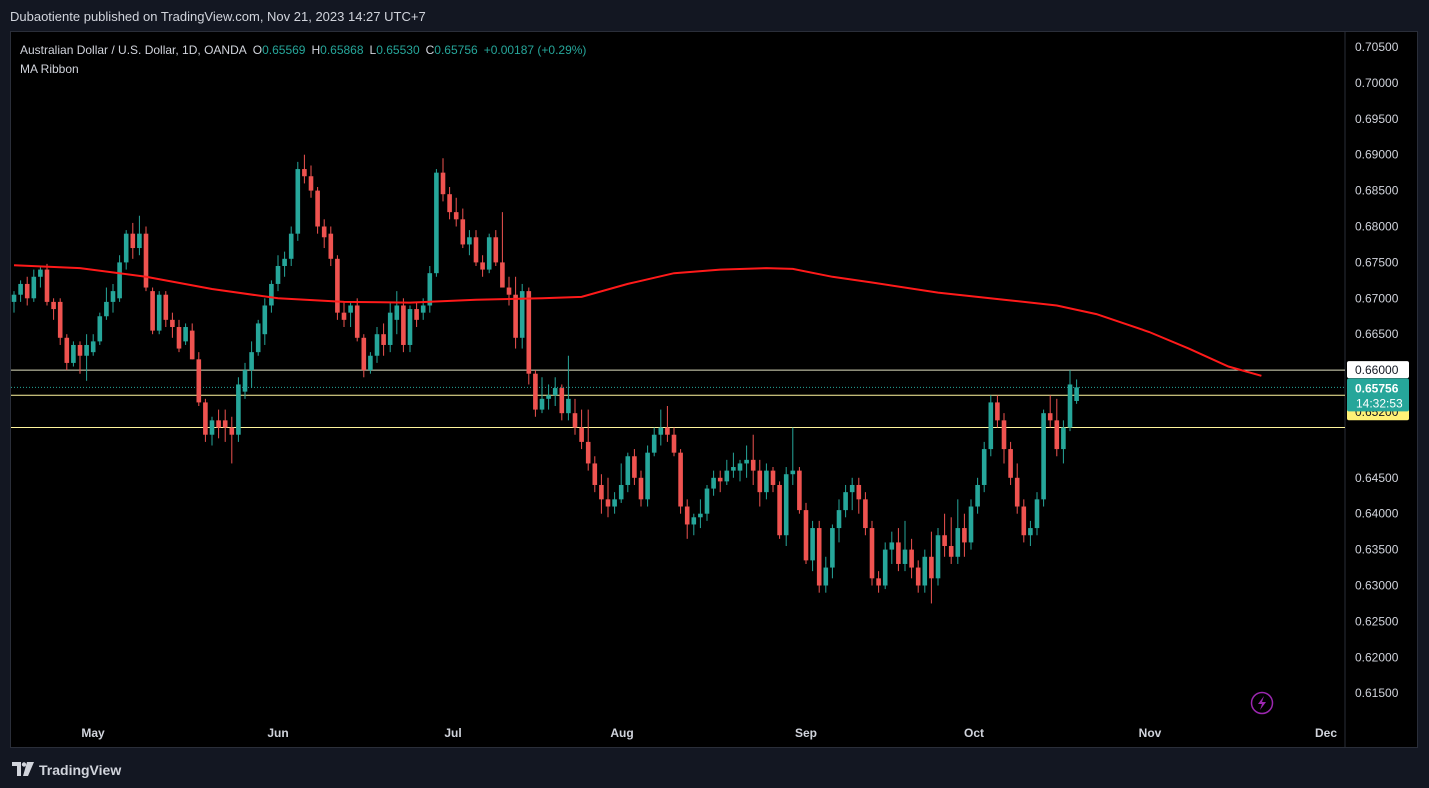 The image size is (1429, 788). I want to click on price-tick-label: 0.64000, so click(1377, 514).